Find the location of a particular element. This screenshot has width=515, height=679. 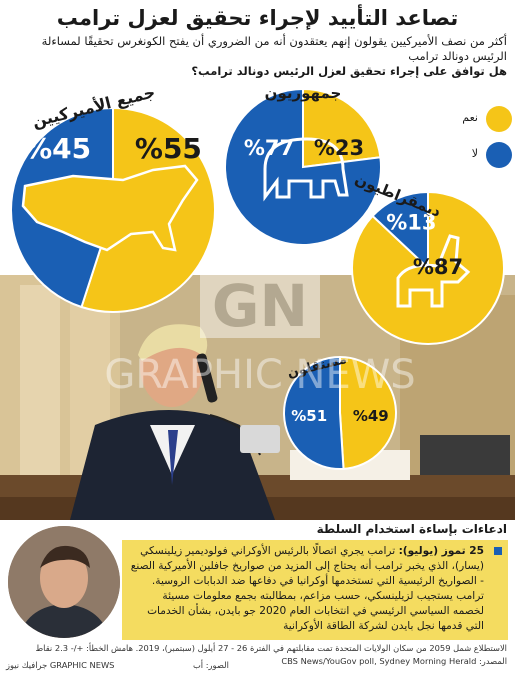

legend-label-yes: نعم is located at coordinates (470, 117).